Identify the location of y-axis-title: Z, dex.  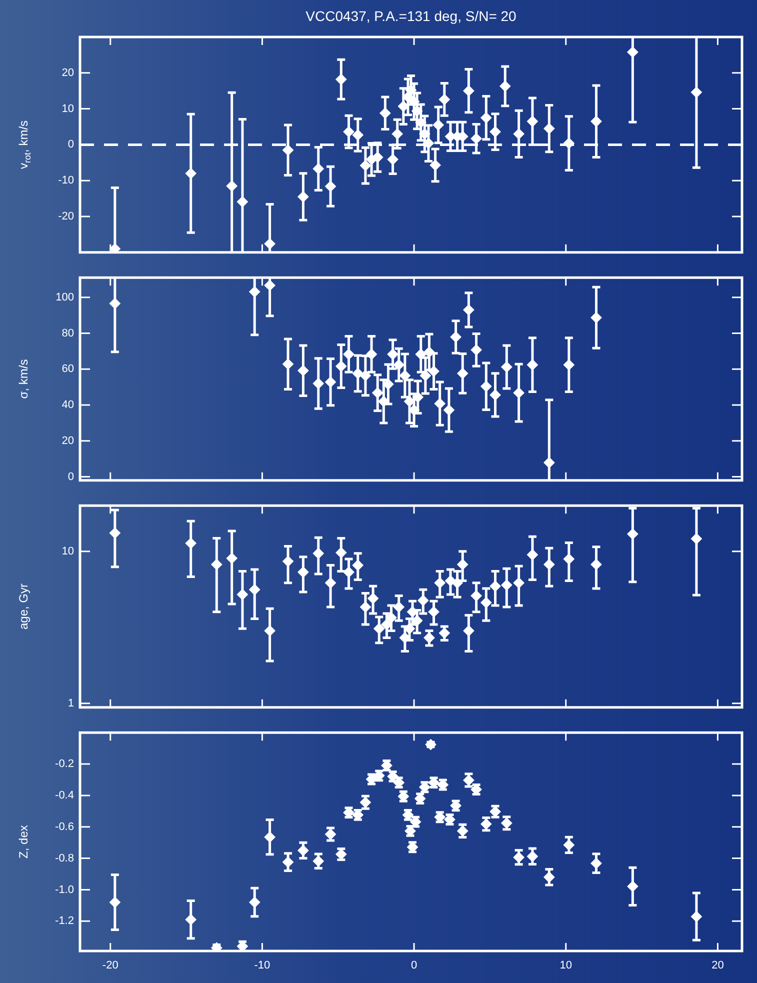
(23, 841).